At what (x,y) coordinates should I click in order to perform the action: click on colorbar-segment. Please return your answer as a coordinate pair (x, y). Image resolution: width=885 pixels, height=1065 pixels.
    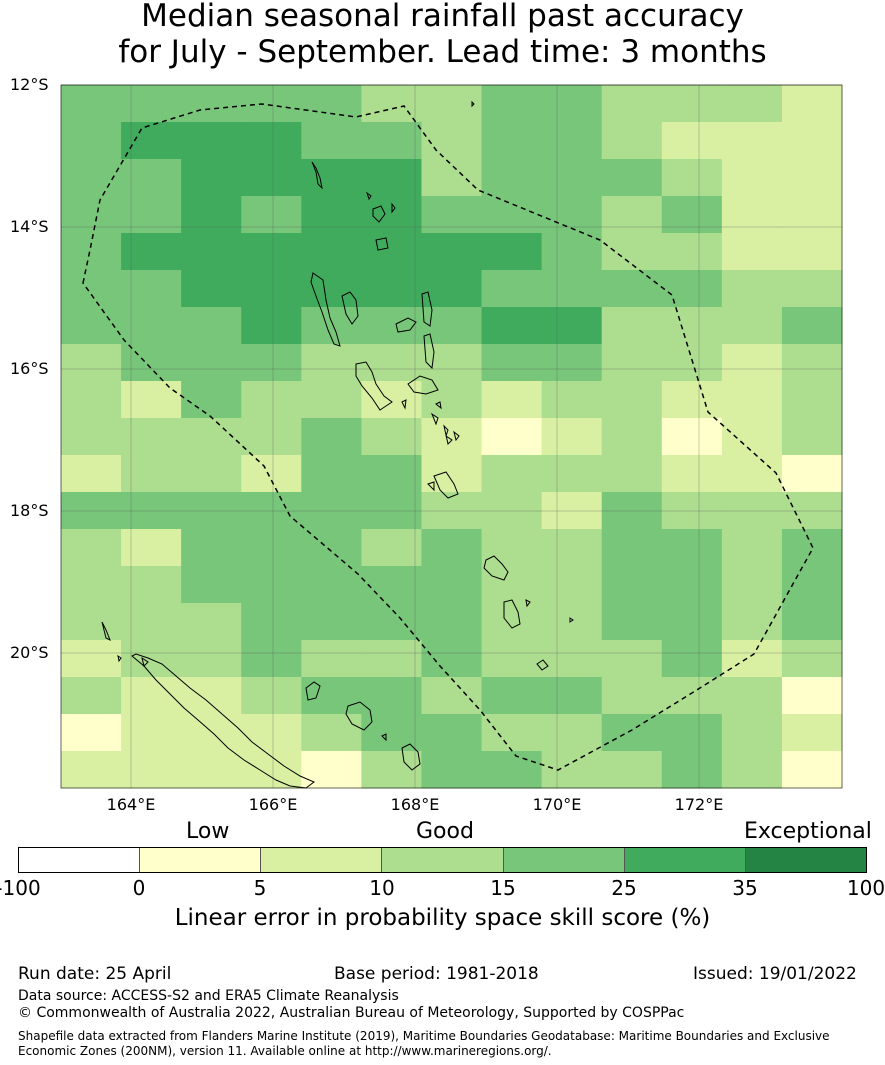
    Looking at the image, I should click on (322, 860).